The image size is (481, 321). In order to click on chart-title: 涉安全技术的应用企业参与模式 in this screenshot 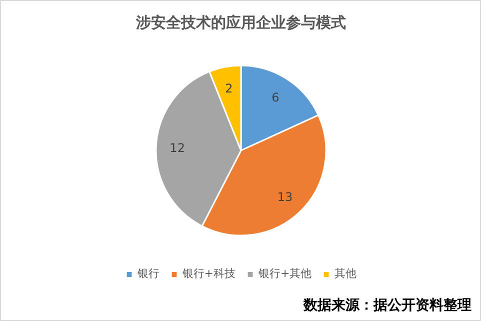, I will do `click(240, 23)`.